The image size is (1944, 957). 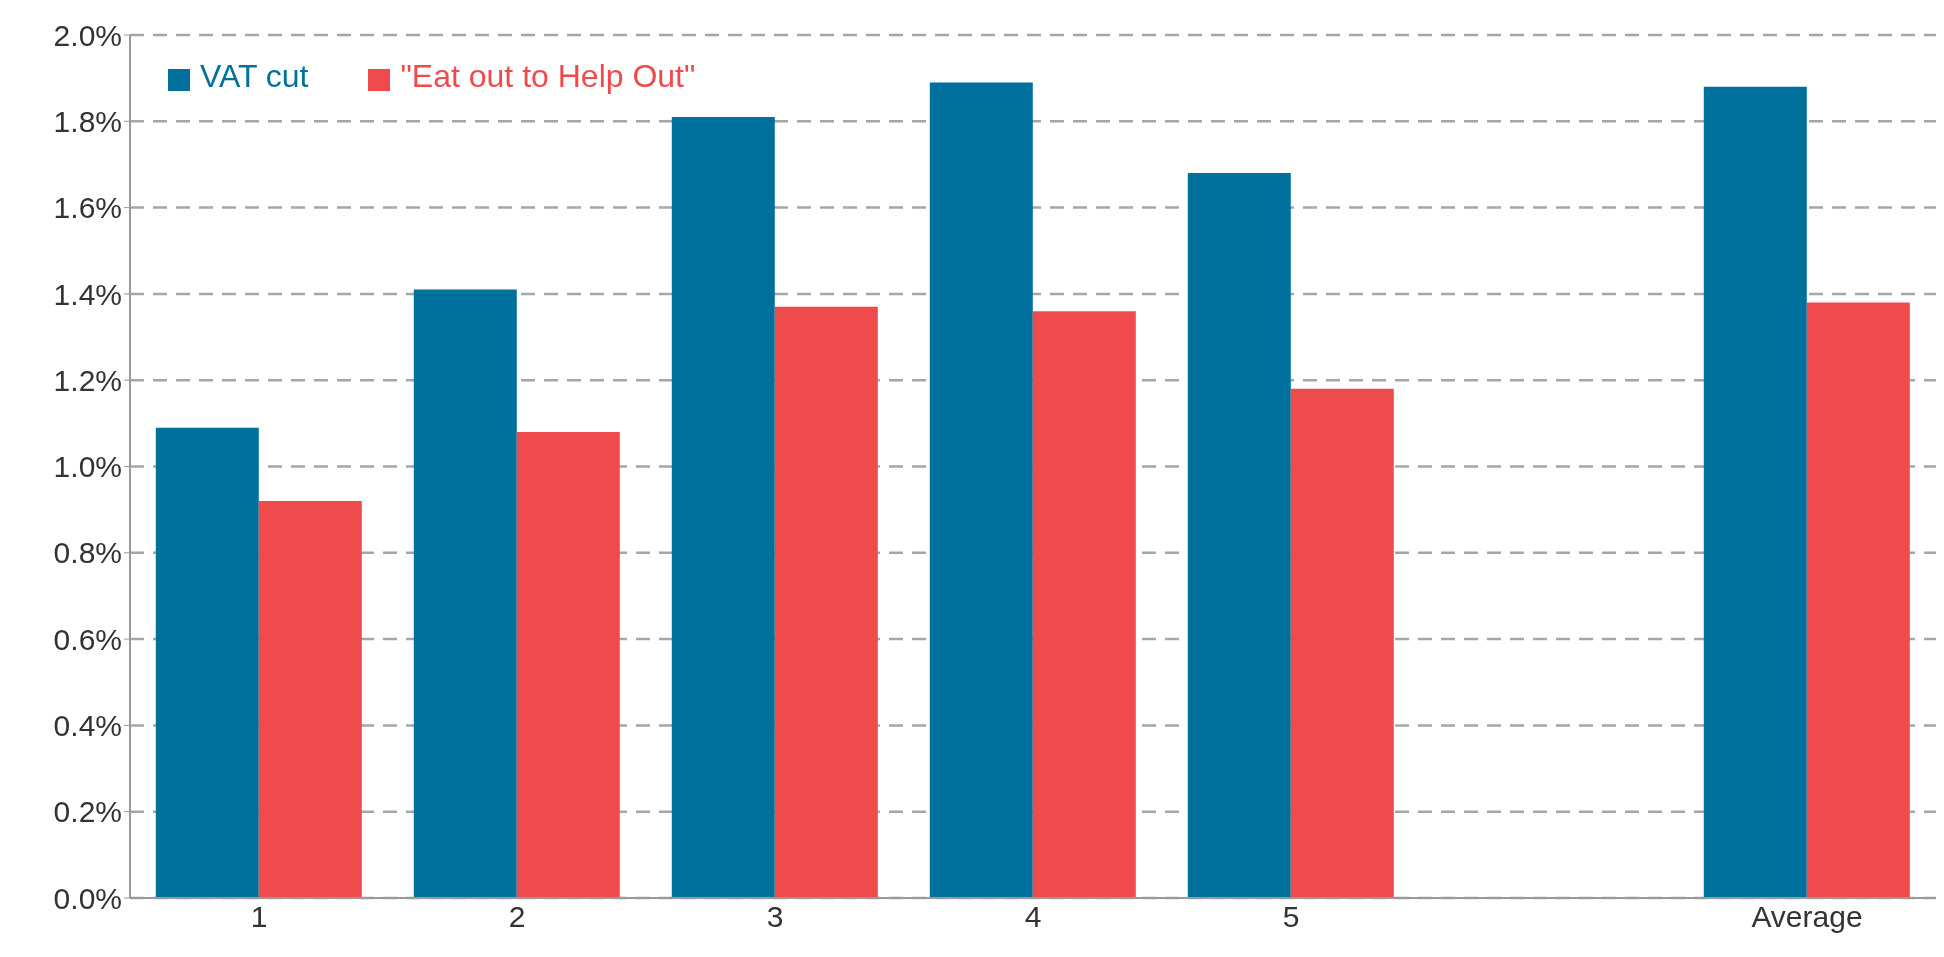 I want to click on y-tick-label: 0.6%, so click(x=87, y=639).